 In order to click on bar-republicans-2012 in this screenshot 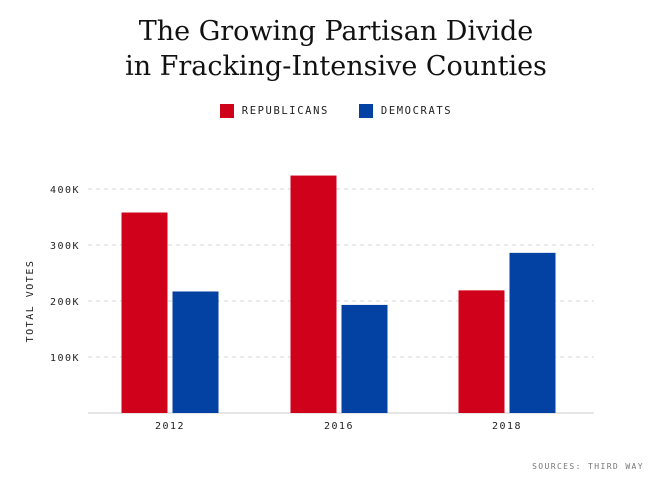, I will do `click(144, 312)`.